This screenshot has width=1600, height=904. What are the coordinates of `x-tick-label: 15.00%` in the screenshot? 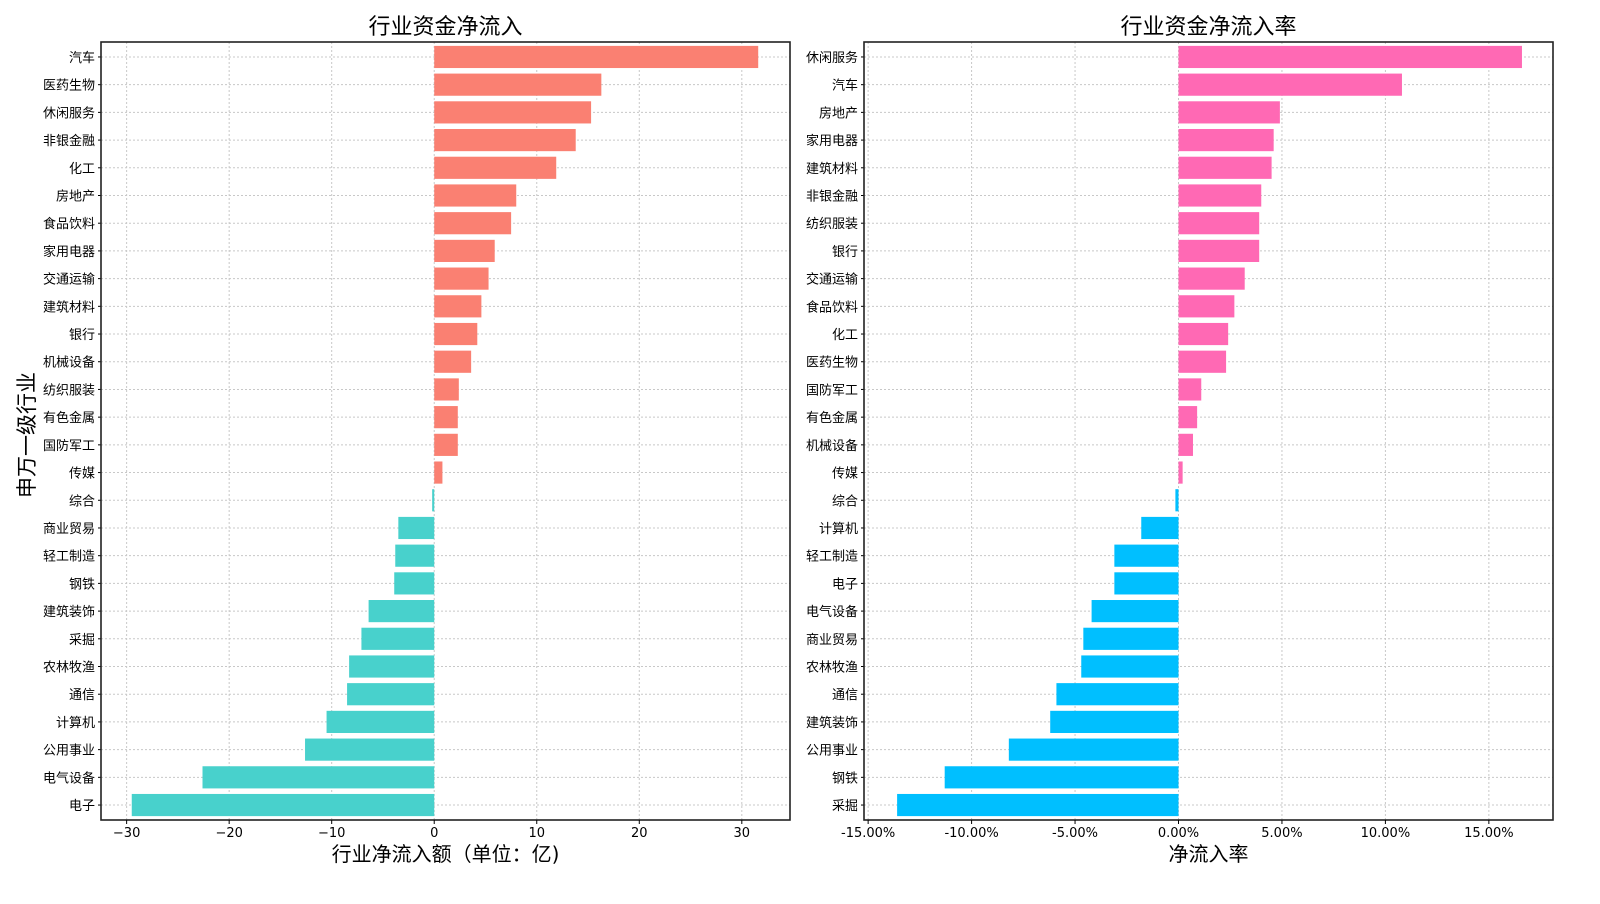 It's located at (1489, 833).